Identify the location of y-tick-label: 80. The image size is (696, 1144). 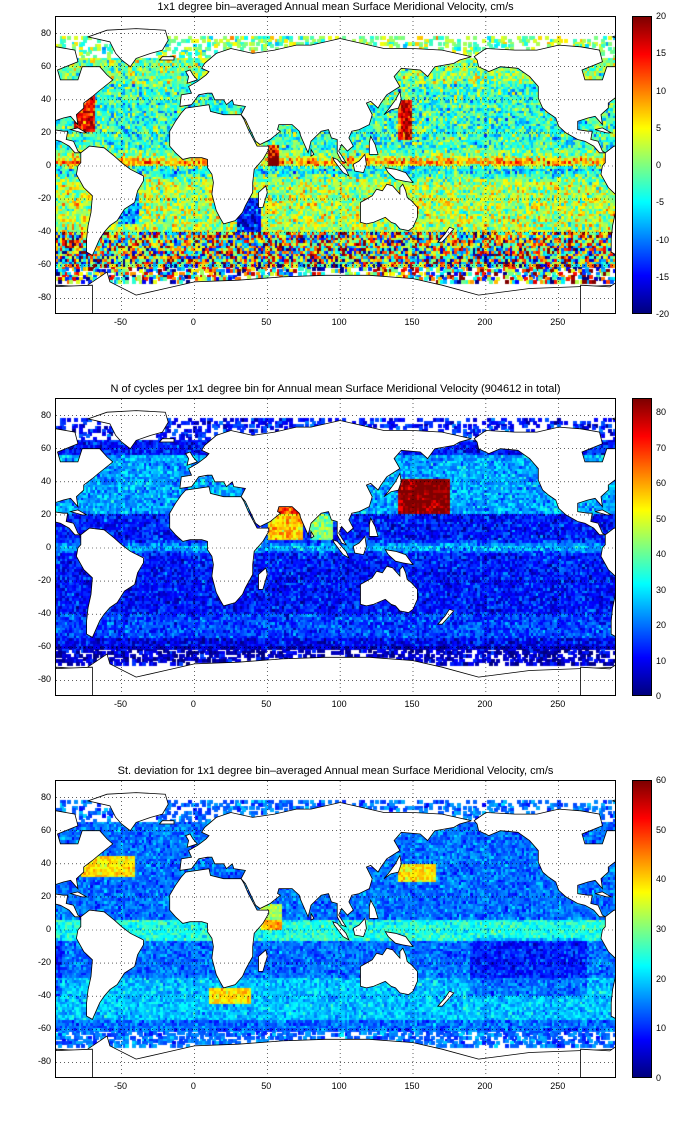
(45, 796).